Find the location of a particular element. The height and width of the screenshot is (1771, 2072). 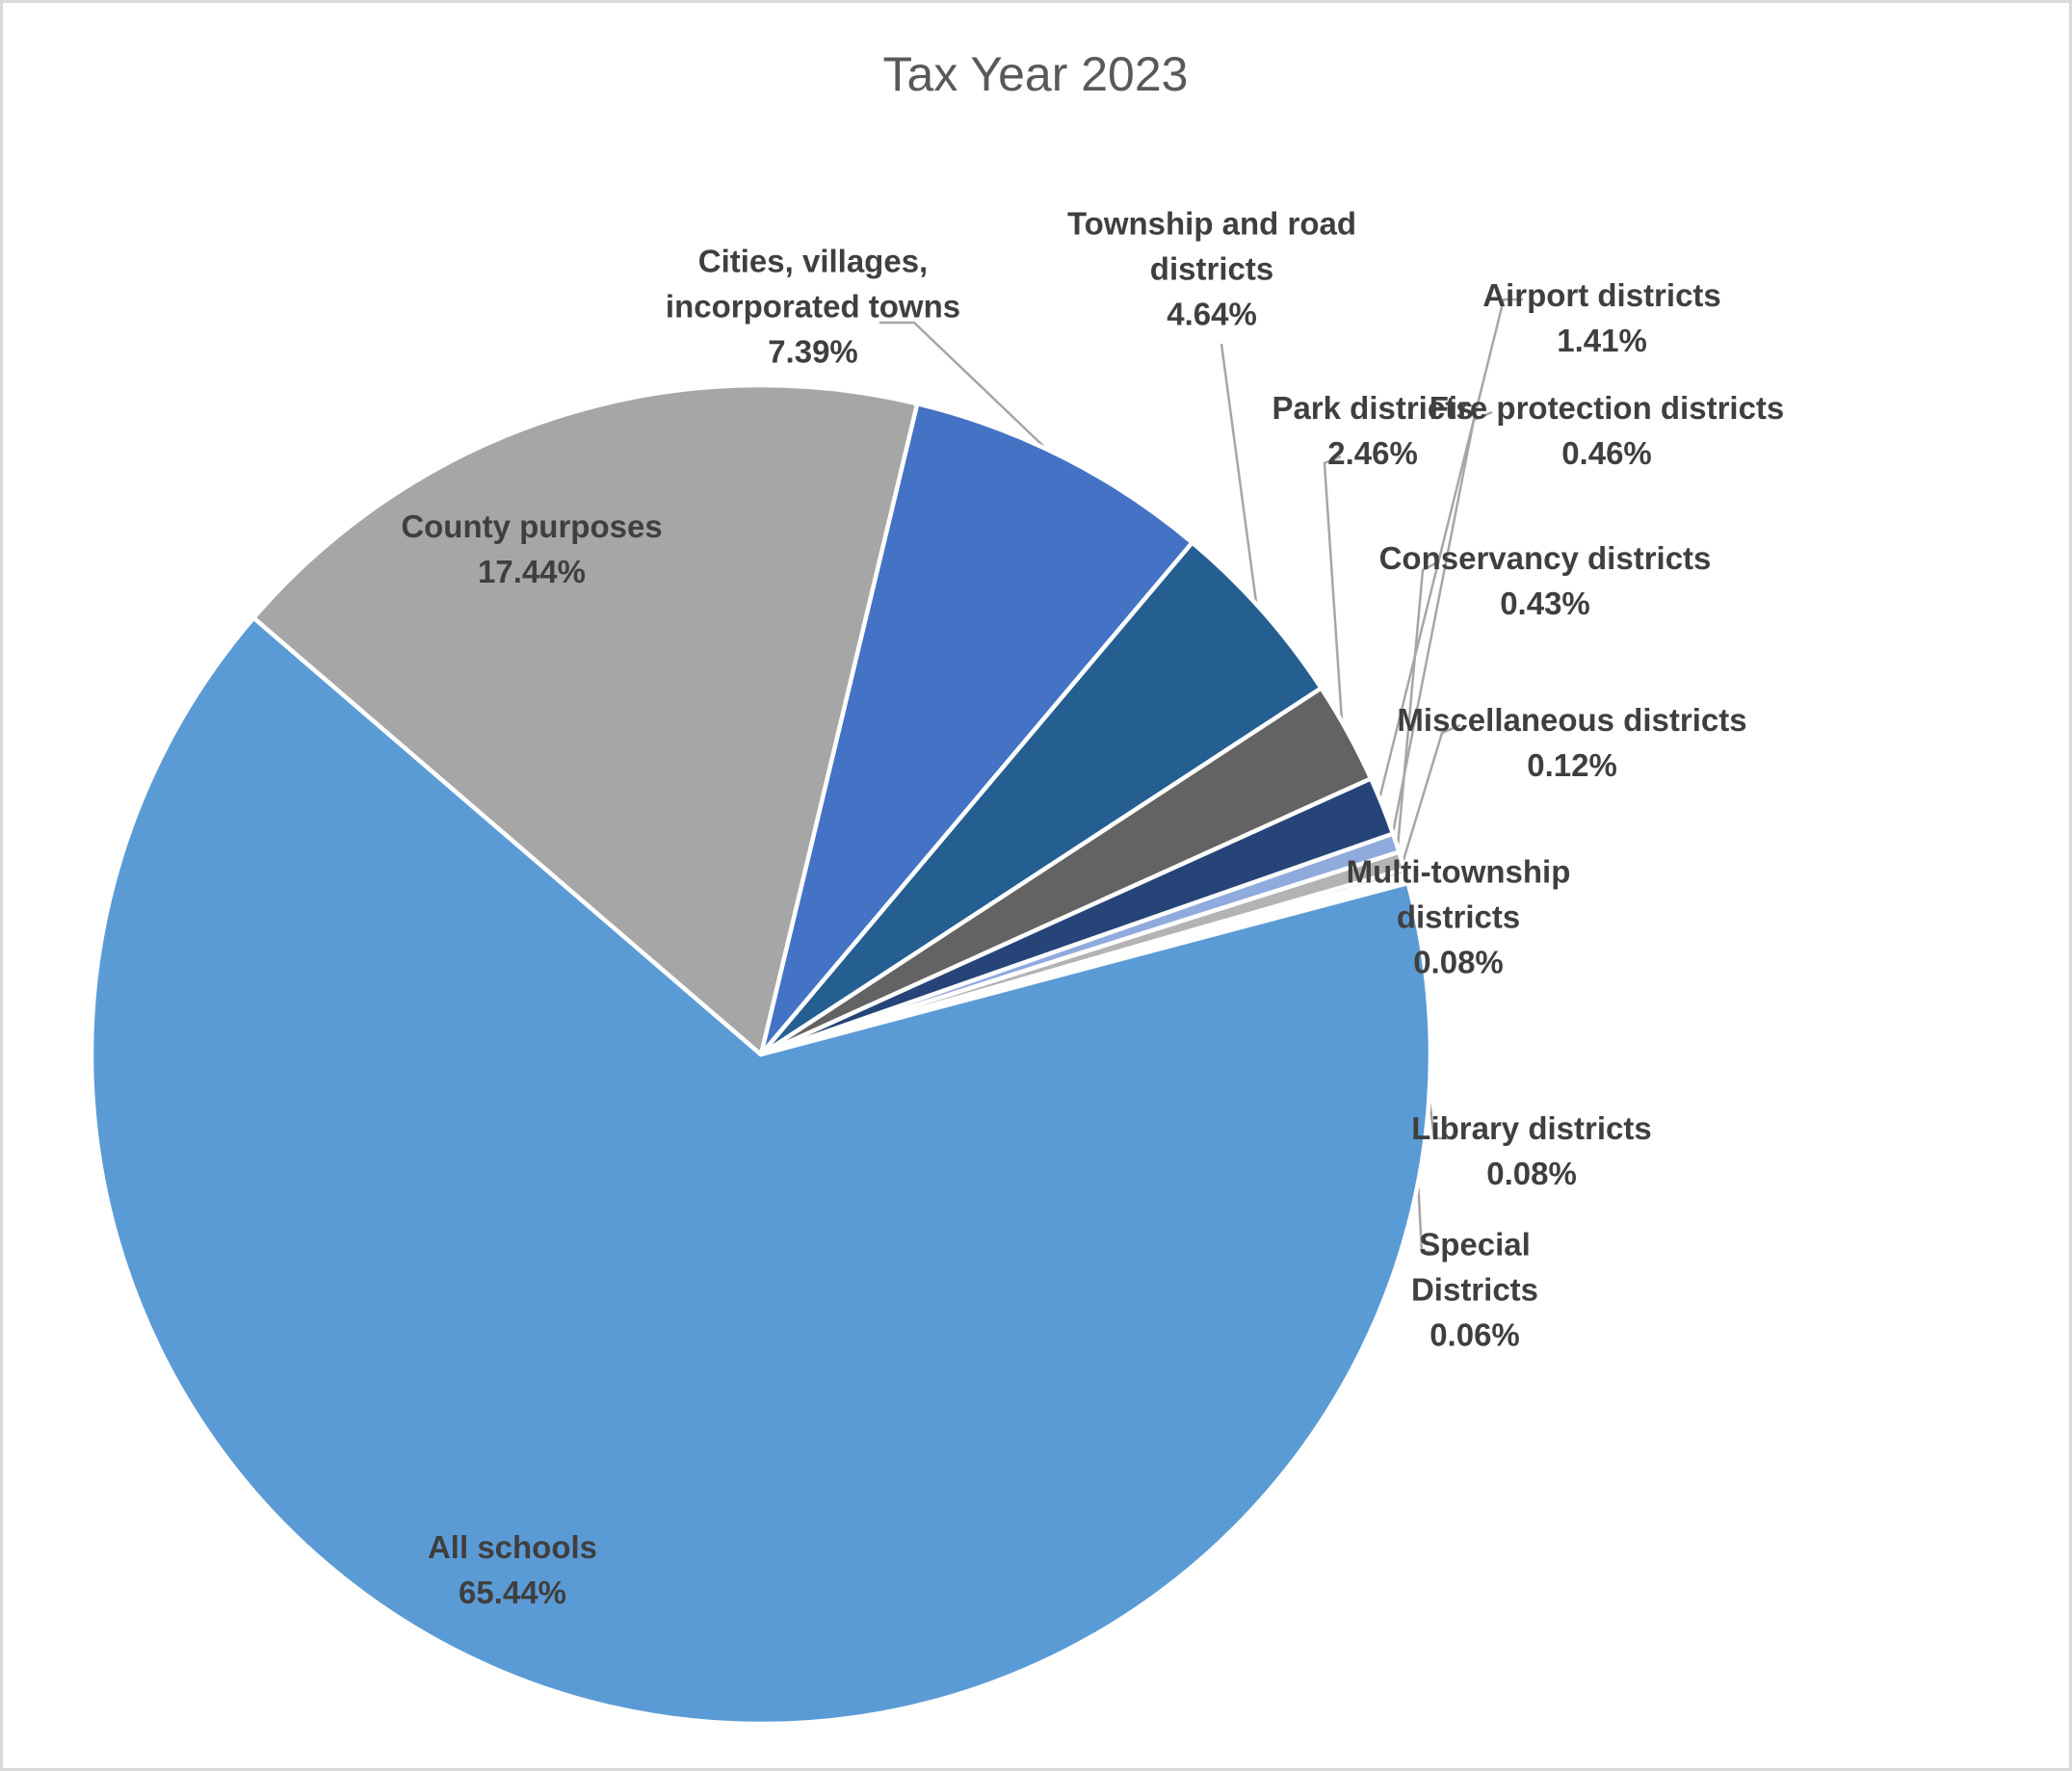

label-special-districts: Special Districts 0.06% is located at coordinates (1474, 1289).